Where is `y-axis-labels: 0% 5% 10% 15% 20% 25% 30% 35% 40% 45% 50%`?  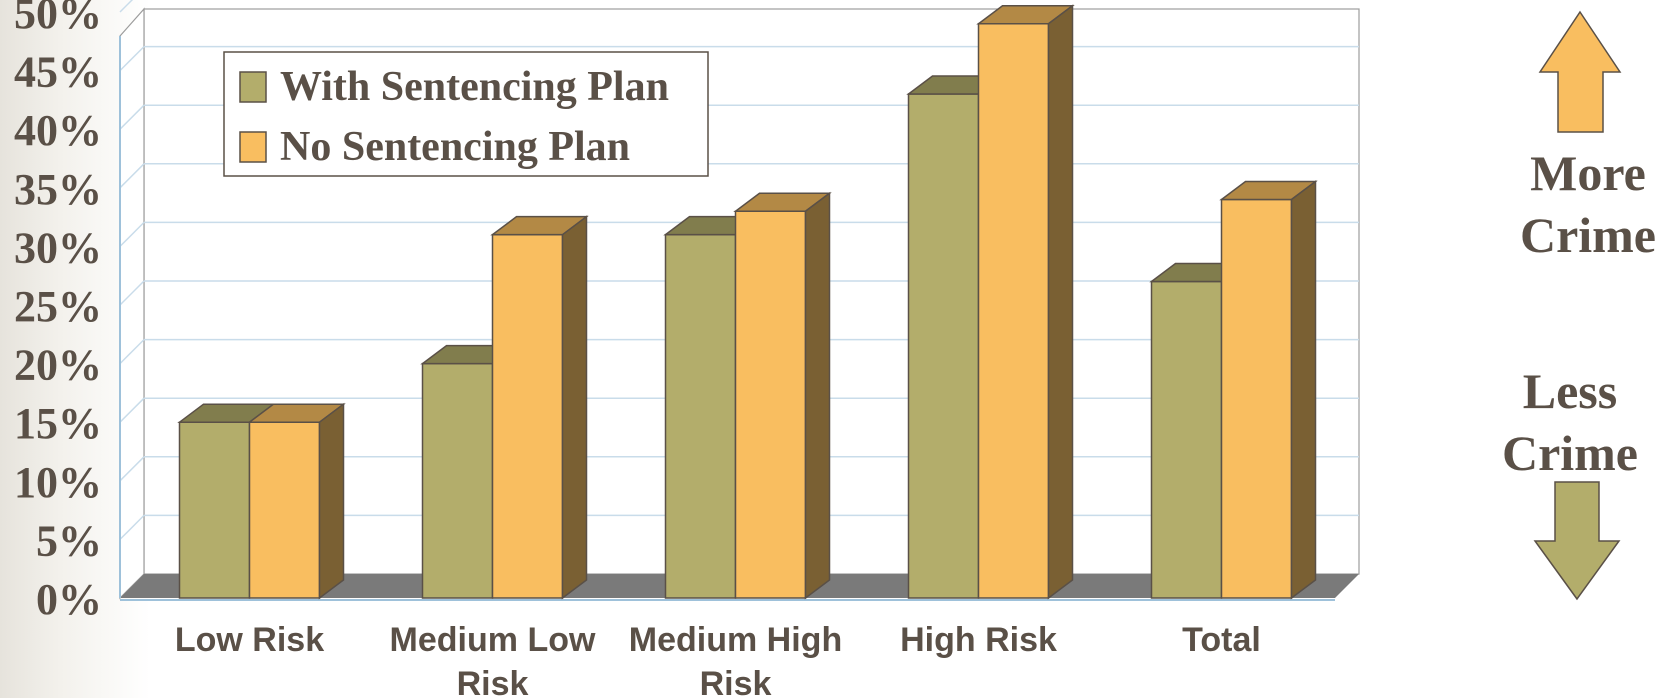
y-axis-labels: 0% 5% 10% 15% 20% 25% 30% 35% 40% 45% 50% is located at coordinates (58, 312).